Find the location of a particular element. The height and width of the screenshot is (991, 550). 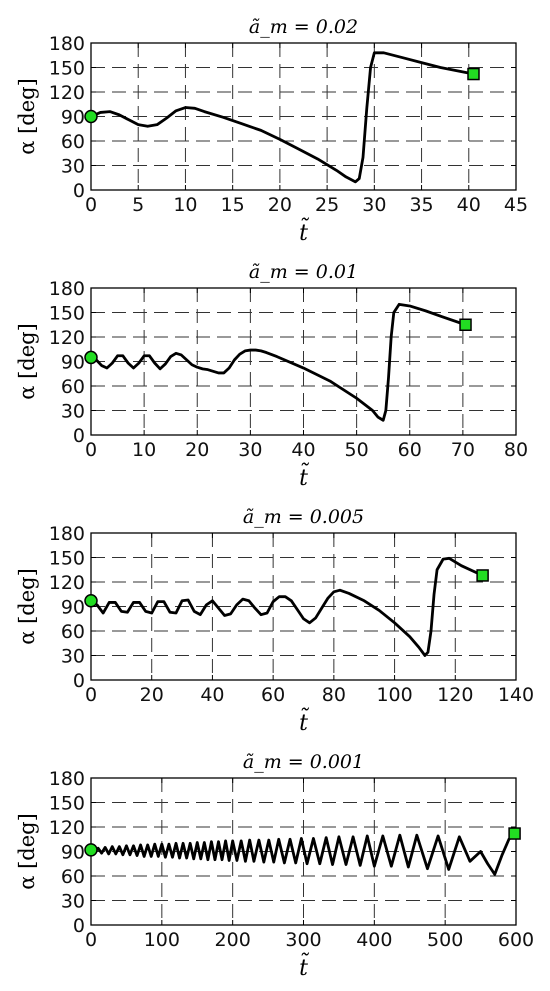

x-tick-label: 120 is located at coordinates (455, 695).